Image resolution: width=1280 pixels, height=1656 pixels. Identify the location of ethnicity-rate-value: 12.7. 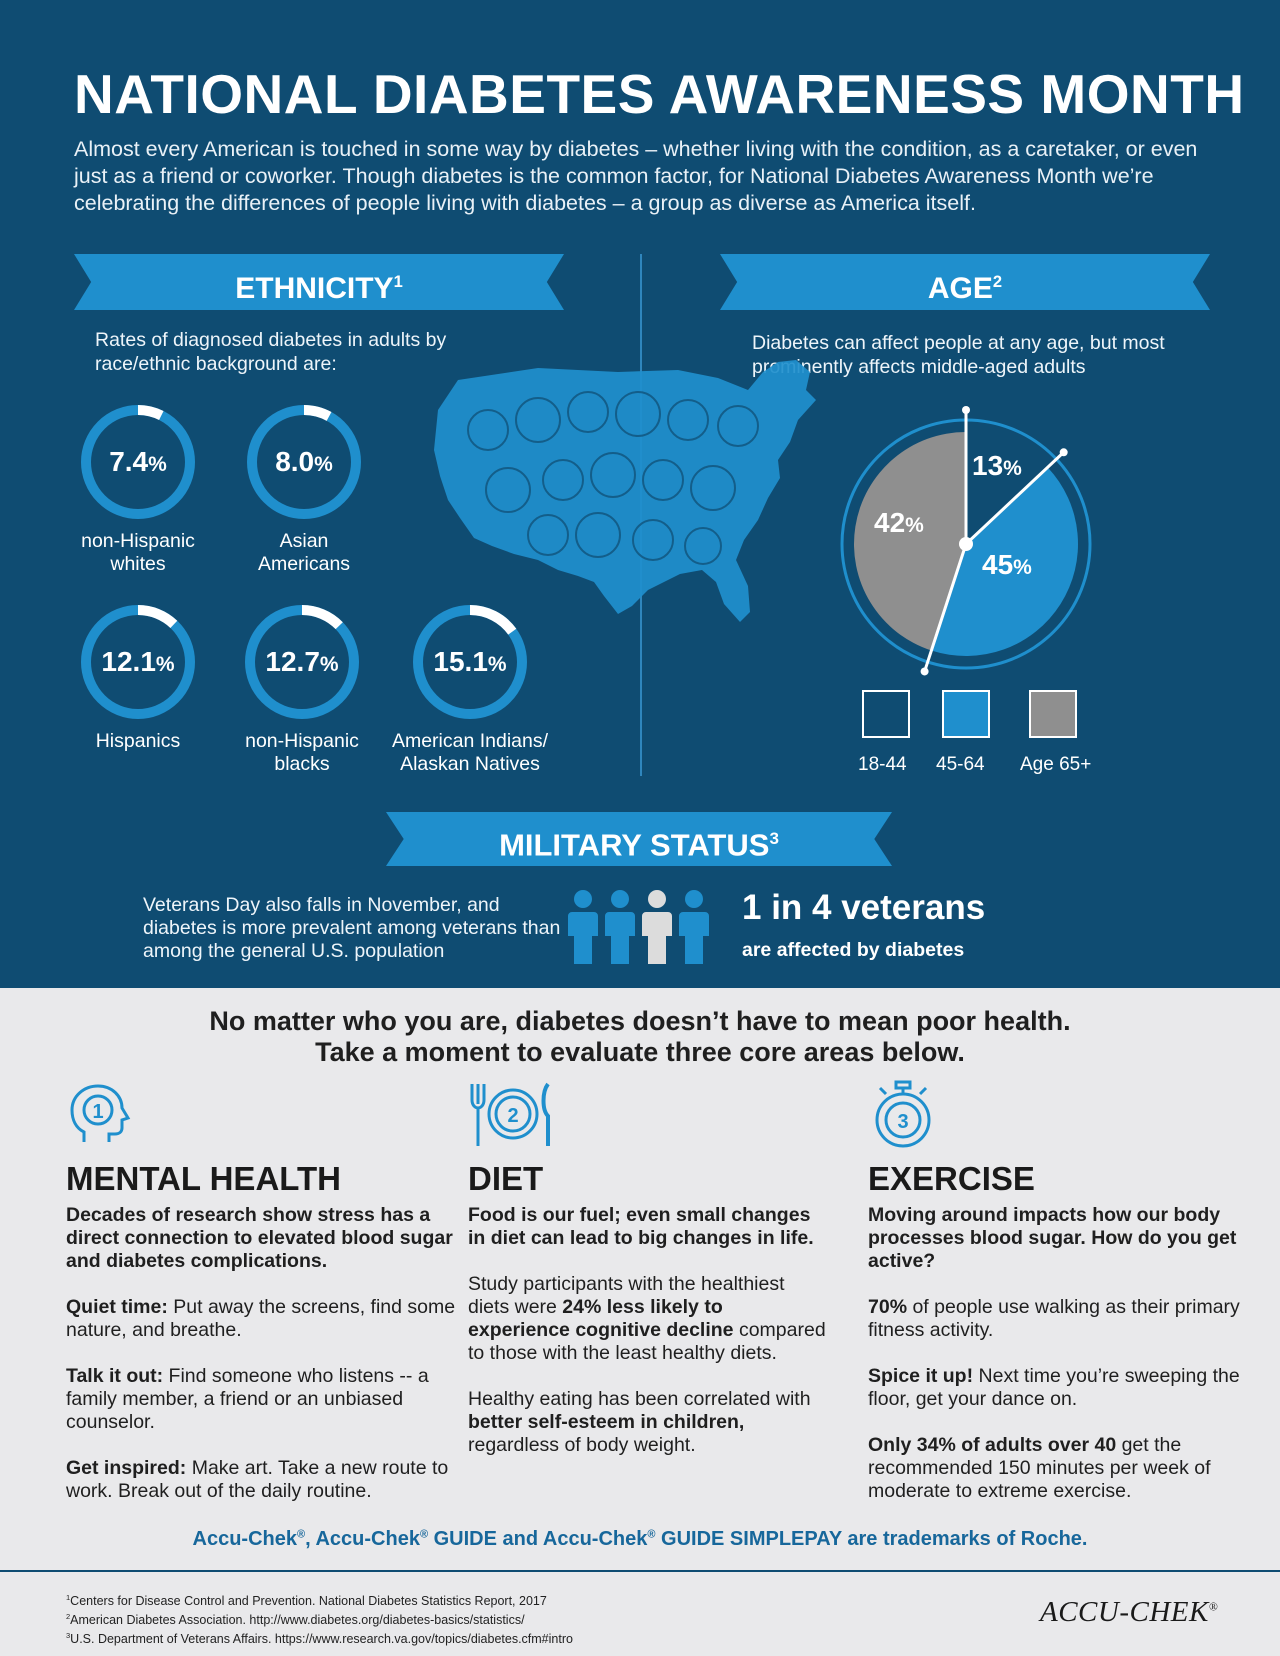
(292, 661).